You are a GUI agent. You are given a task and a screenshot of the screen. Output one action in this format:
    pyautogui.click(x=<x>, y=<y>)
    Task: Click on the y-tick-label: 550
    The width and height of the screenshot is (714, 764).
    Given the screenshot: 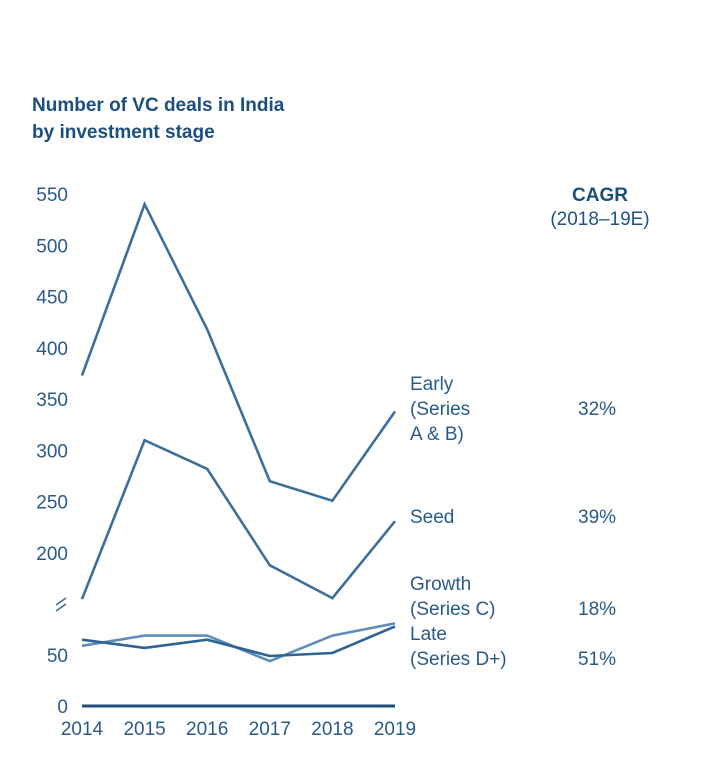 What is the action you would take?
    pyautogui.click(x=52, y=195)
    